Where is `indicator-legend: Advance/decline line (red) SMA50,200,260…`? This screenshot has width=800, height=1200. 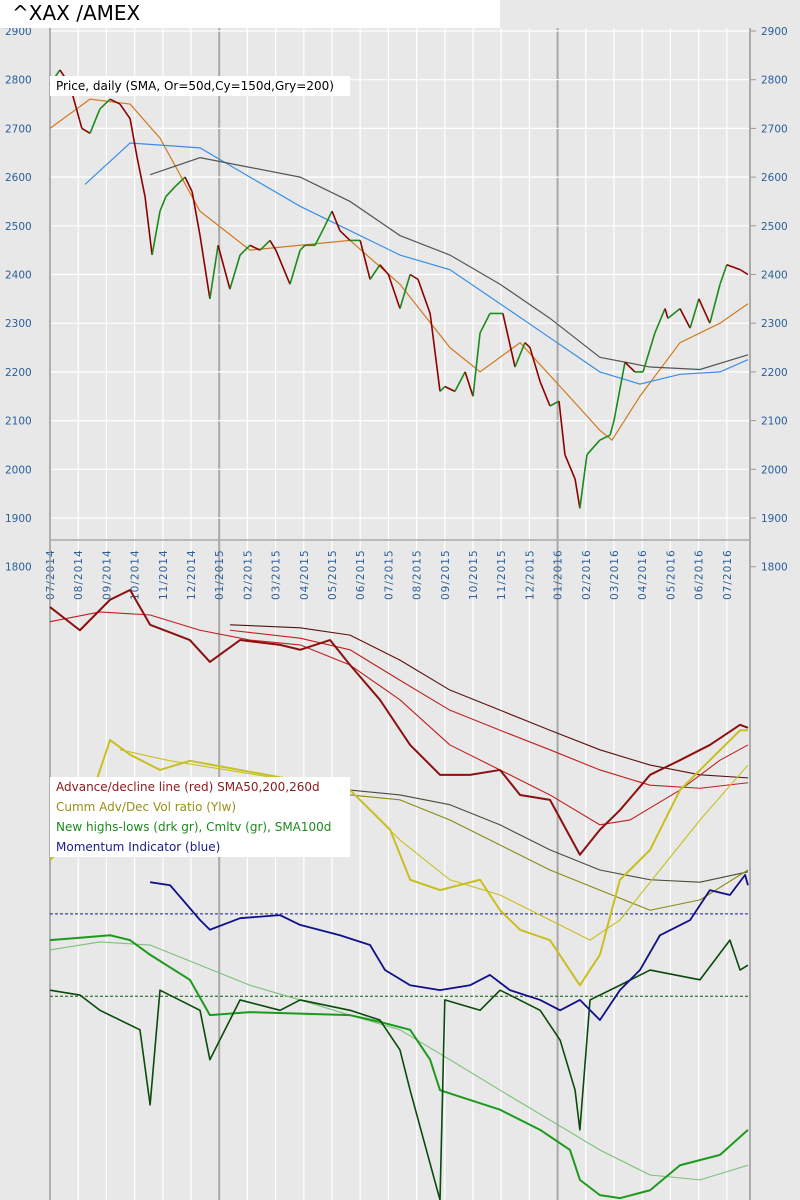 indicator-legend: Advance/decline line (red) SMA50,200,260… is located at coordinates (200, 817).